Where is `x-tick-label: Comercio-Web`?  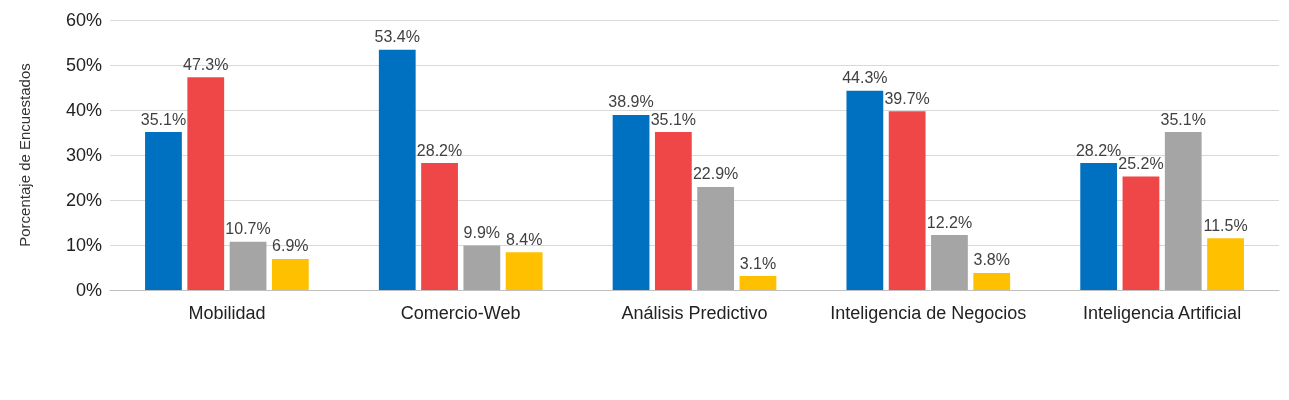 x-tick-label: Comercio-Web is located at coordinates (460, 313).